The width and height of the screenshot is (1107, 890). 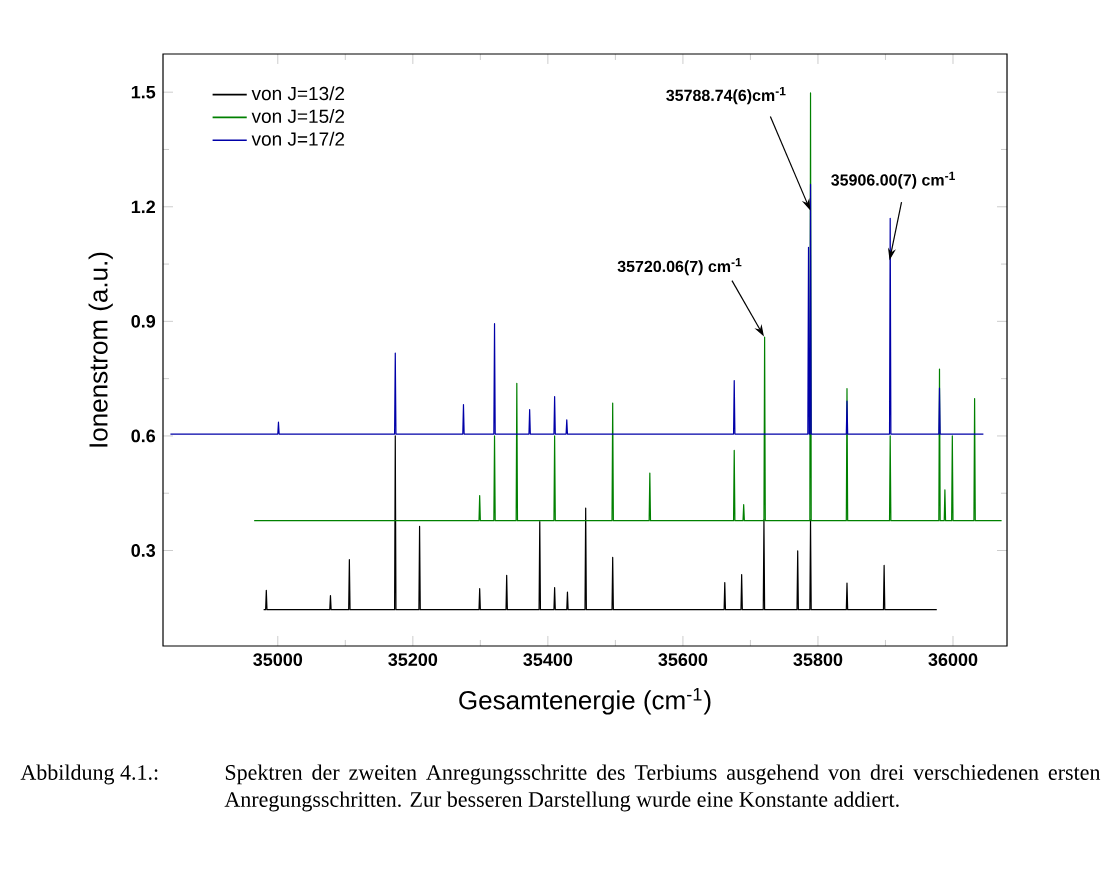 I want to click on annotation: 35906.00(7) cm$^{-1}$, so click(x=893, y=180).